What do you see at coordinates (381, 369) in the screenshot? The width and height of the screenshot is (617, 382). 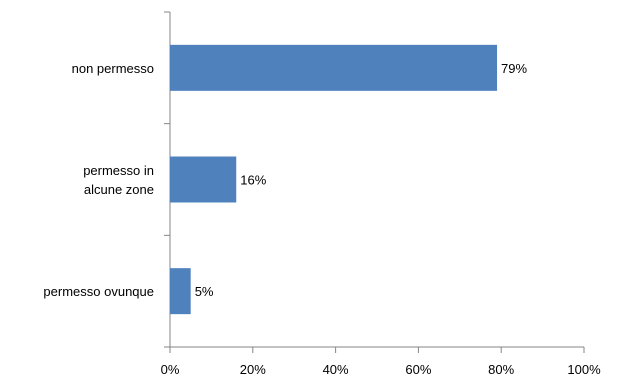 I see `x-tick-labels: 0% 20% 40% 60% 80% 100%` at bounding box center [381, 369].